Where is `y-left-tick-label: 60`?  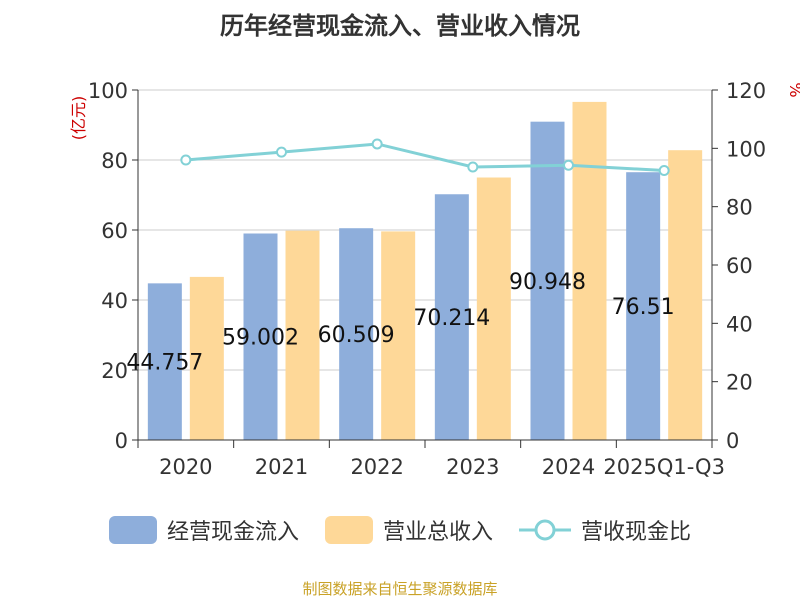 y-left-tick-label: 60 is located at coordinates (114, 231).